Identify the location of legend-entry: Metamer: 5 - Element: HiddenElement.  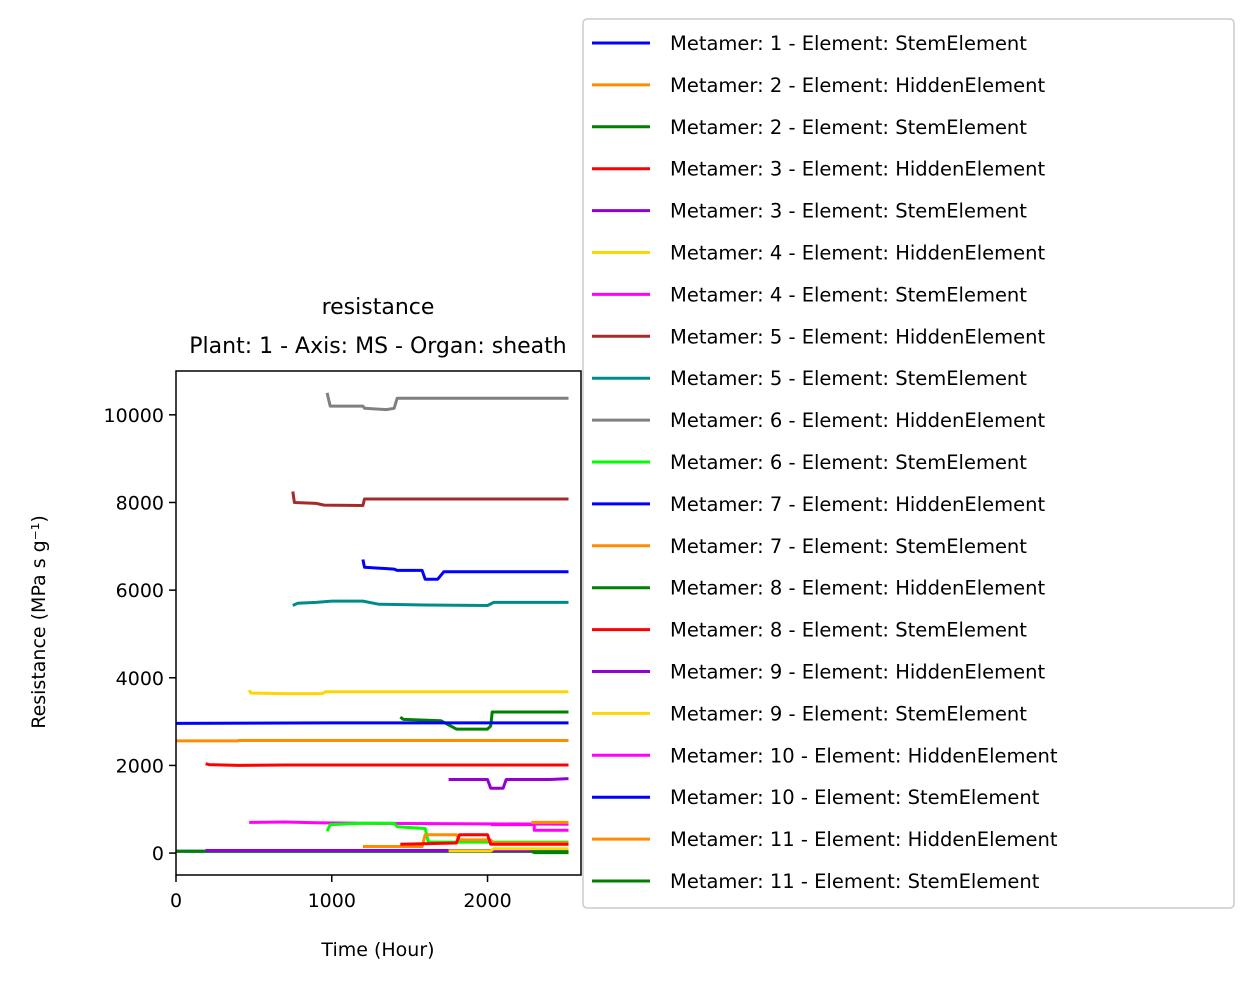
(818, 336).